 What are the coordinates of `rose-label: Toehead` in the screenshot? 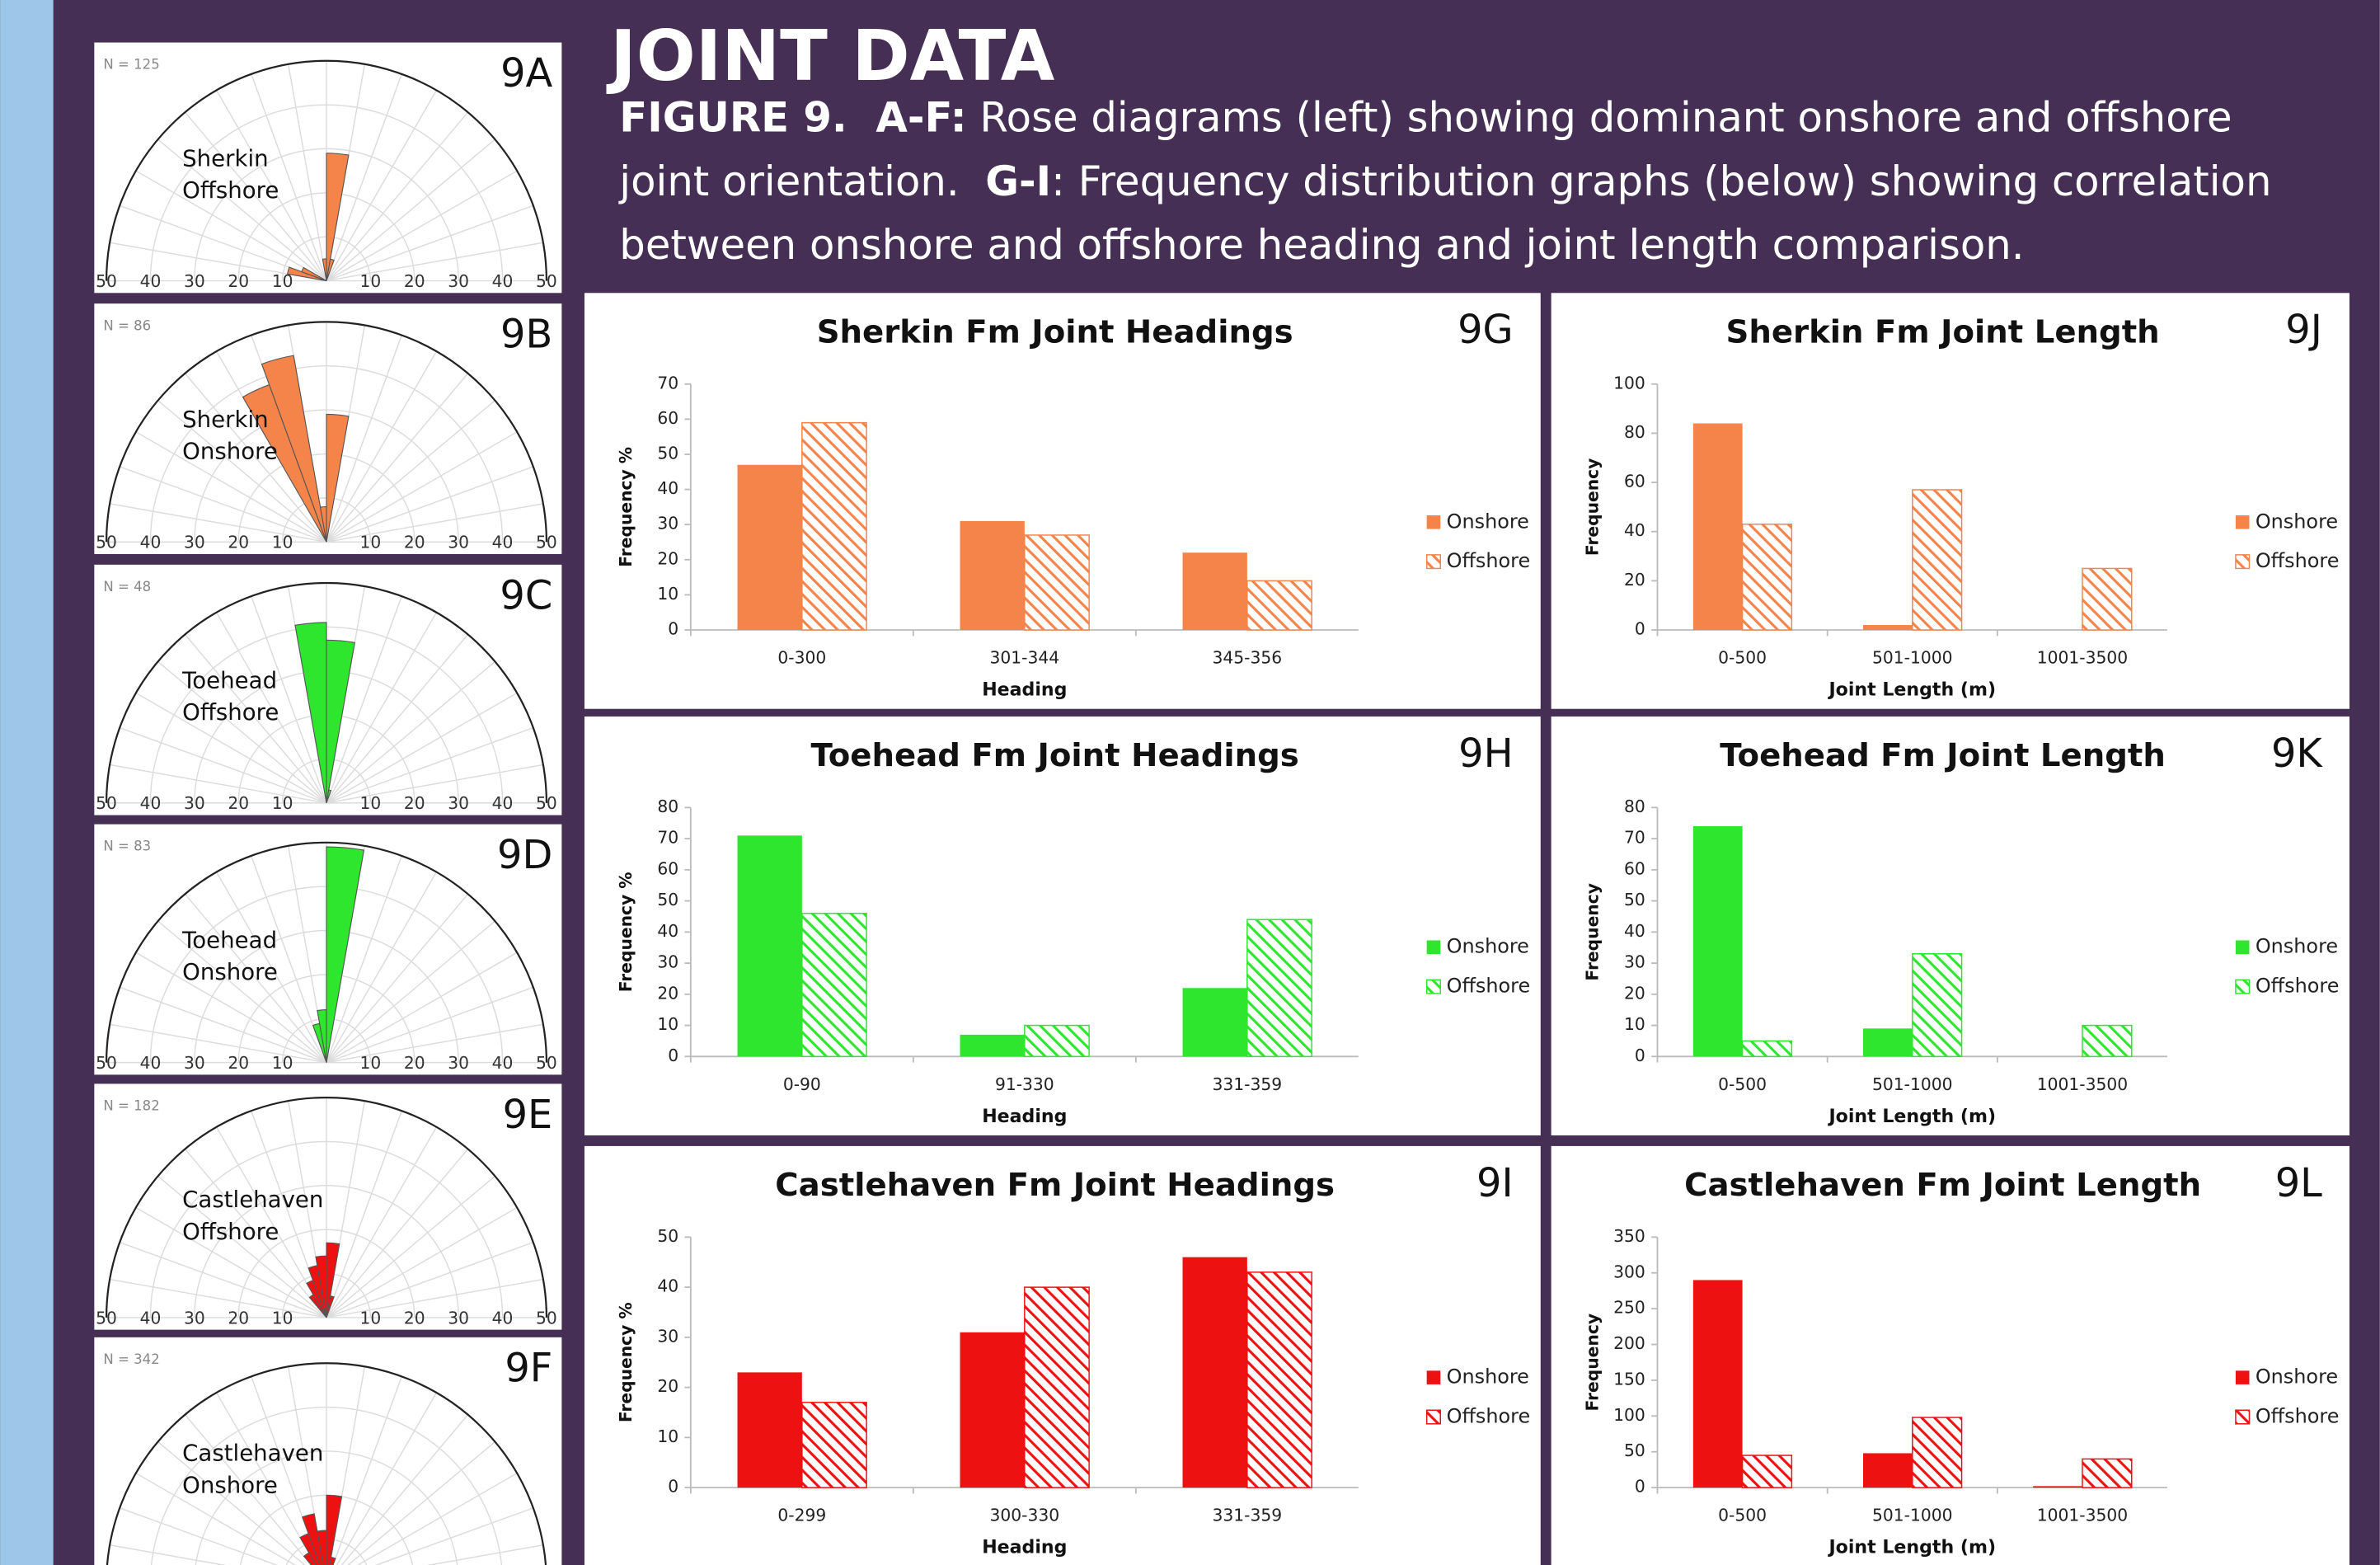 It's located at (229, 680).